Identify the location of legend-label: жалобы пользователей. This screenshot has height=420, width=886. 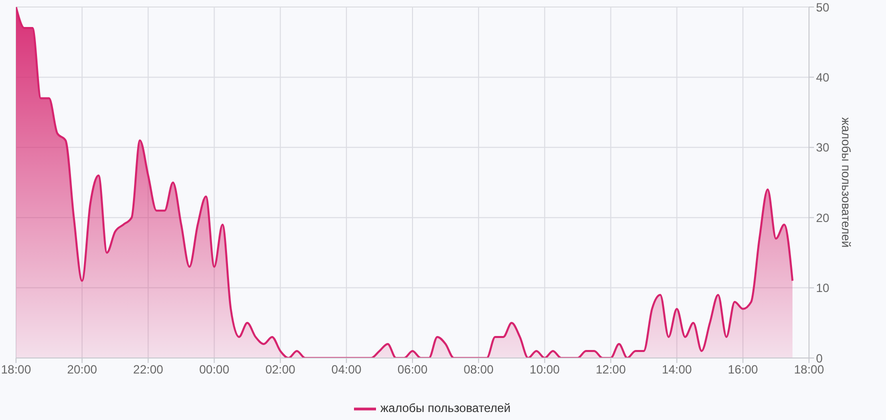
(445, 408).